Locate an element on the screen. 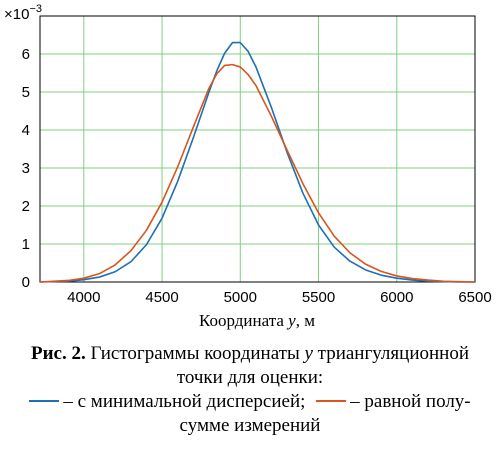  y-tick-label: 0 is located at coordinates (26, 282).